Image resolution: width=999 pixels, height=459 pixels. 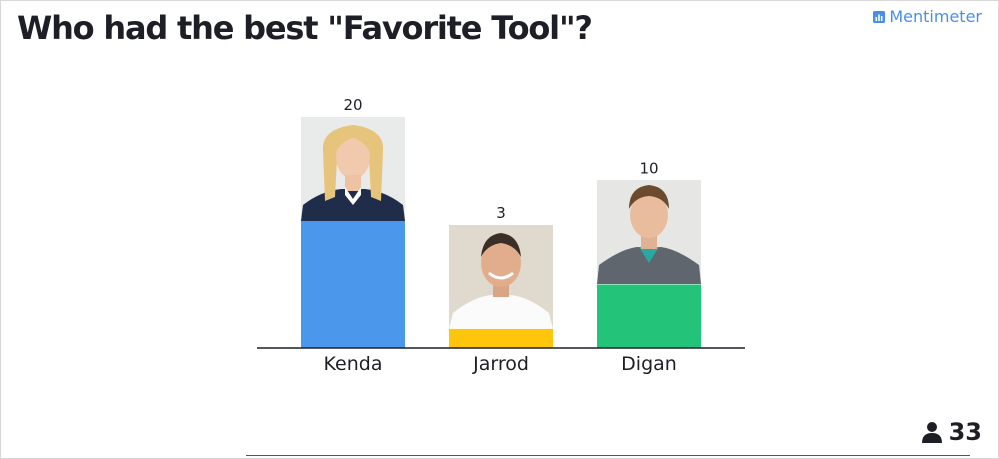 I want to click on participant-count-value: 33, so click(x=965, y=432).